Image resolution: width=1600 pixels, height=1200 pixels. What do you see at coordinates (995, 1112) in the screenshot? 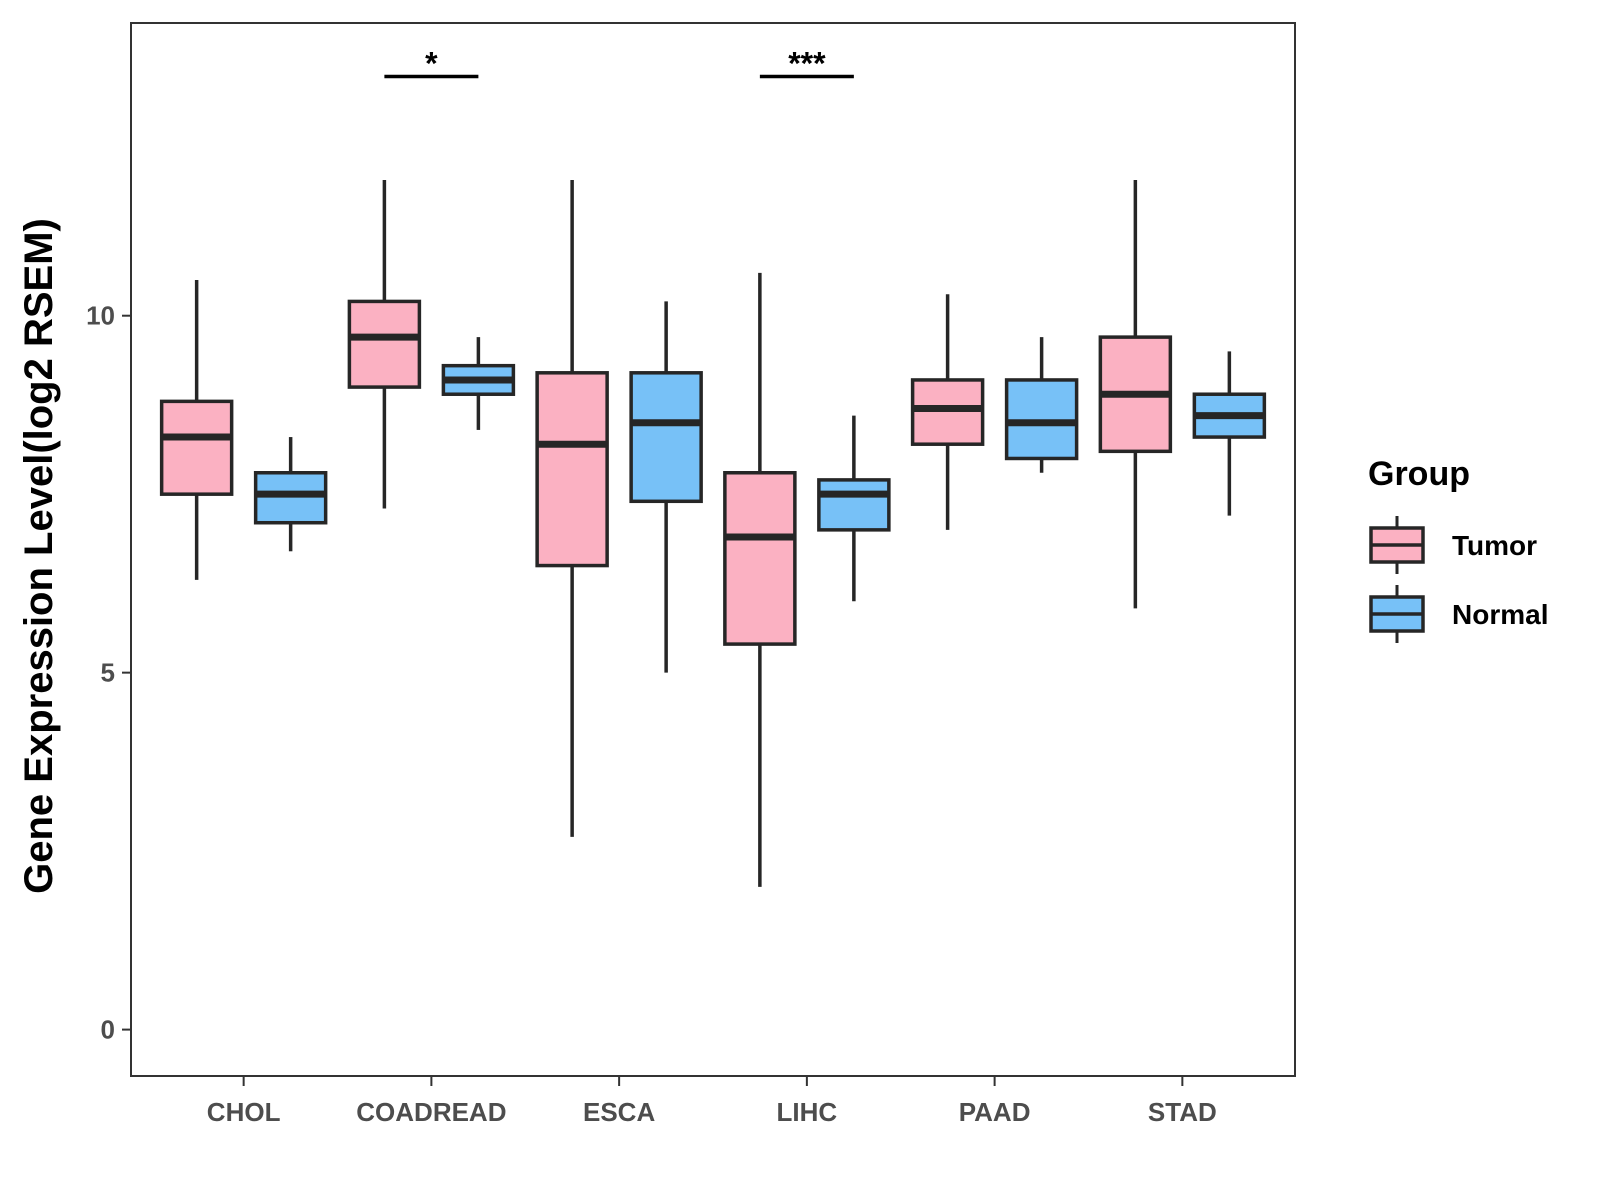
I see `x-tick-label-paad: PAAD` at bounding box center [995, 1112].